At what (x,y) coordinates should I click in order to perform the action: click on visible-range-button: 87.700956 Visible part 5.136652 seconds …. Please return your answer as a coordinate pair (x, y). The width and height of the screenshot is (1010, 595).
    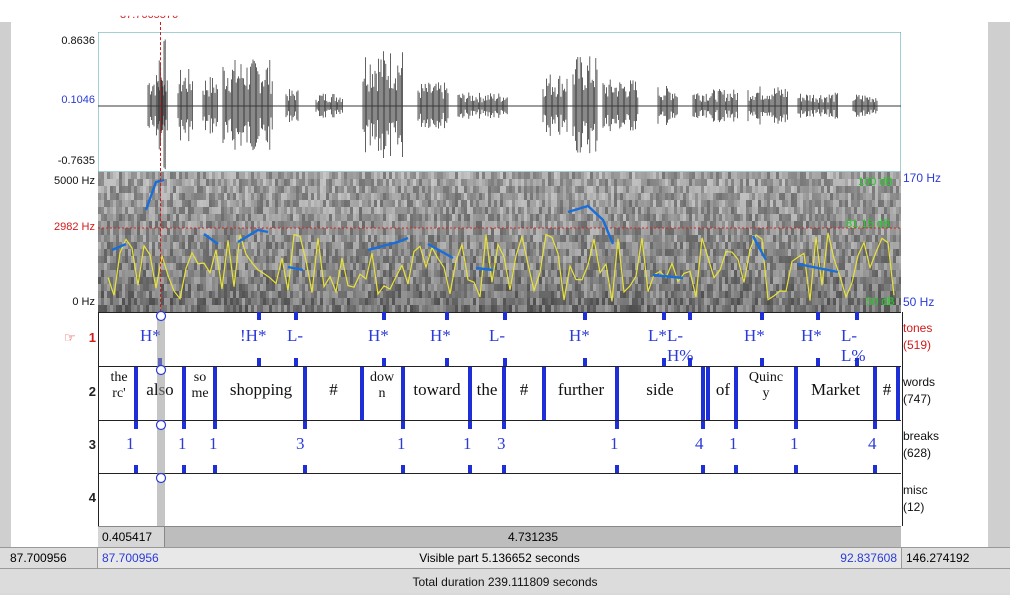
    Looking at the image, I should click on (500, 558).